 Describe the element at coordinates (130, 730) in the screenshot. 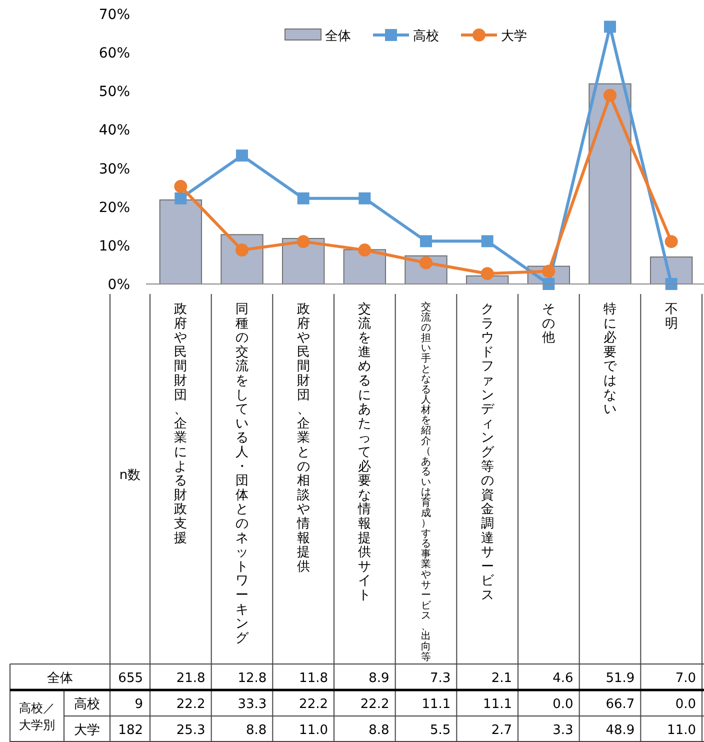

I see `text: 182` at that location.